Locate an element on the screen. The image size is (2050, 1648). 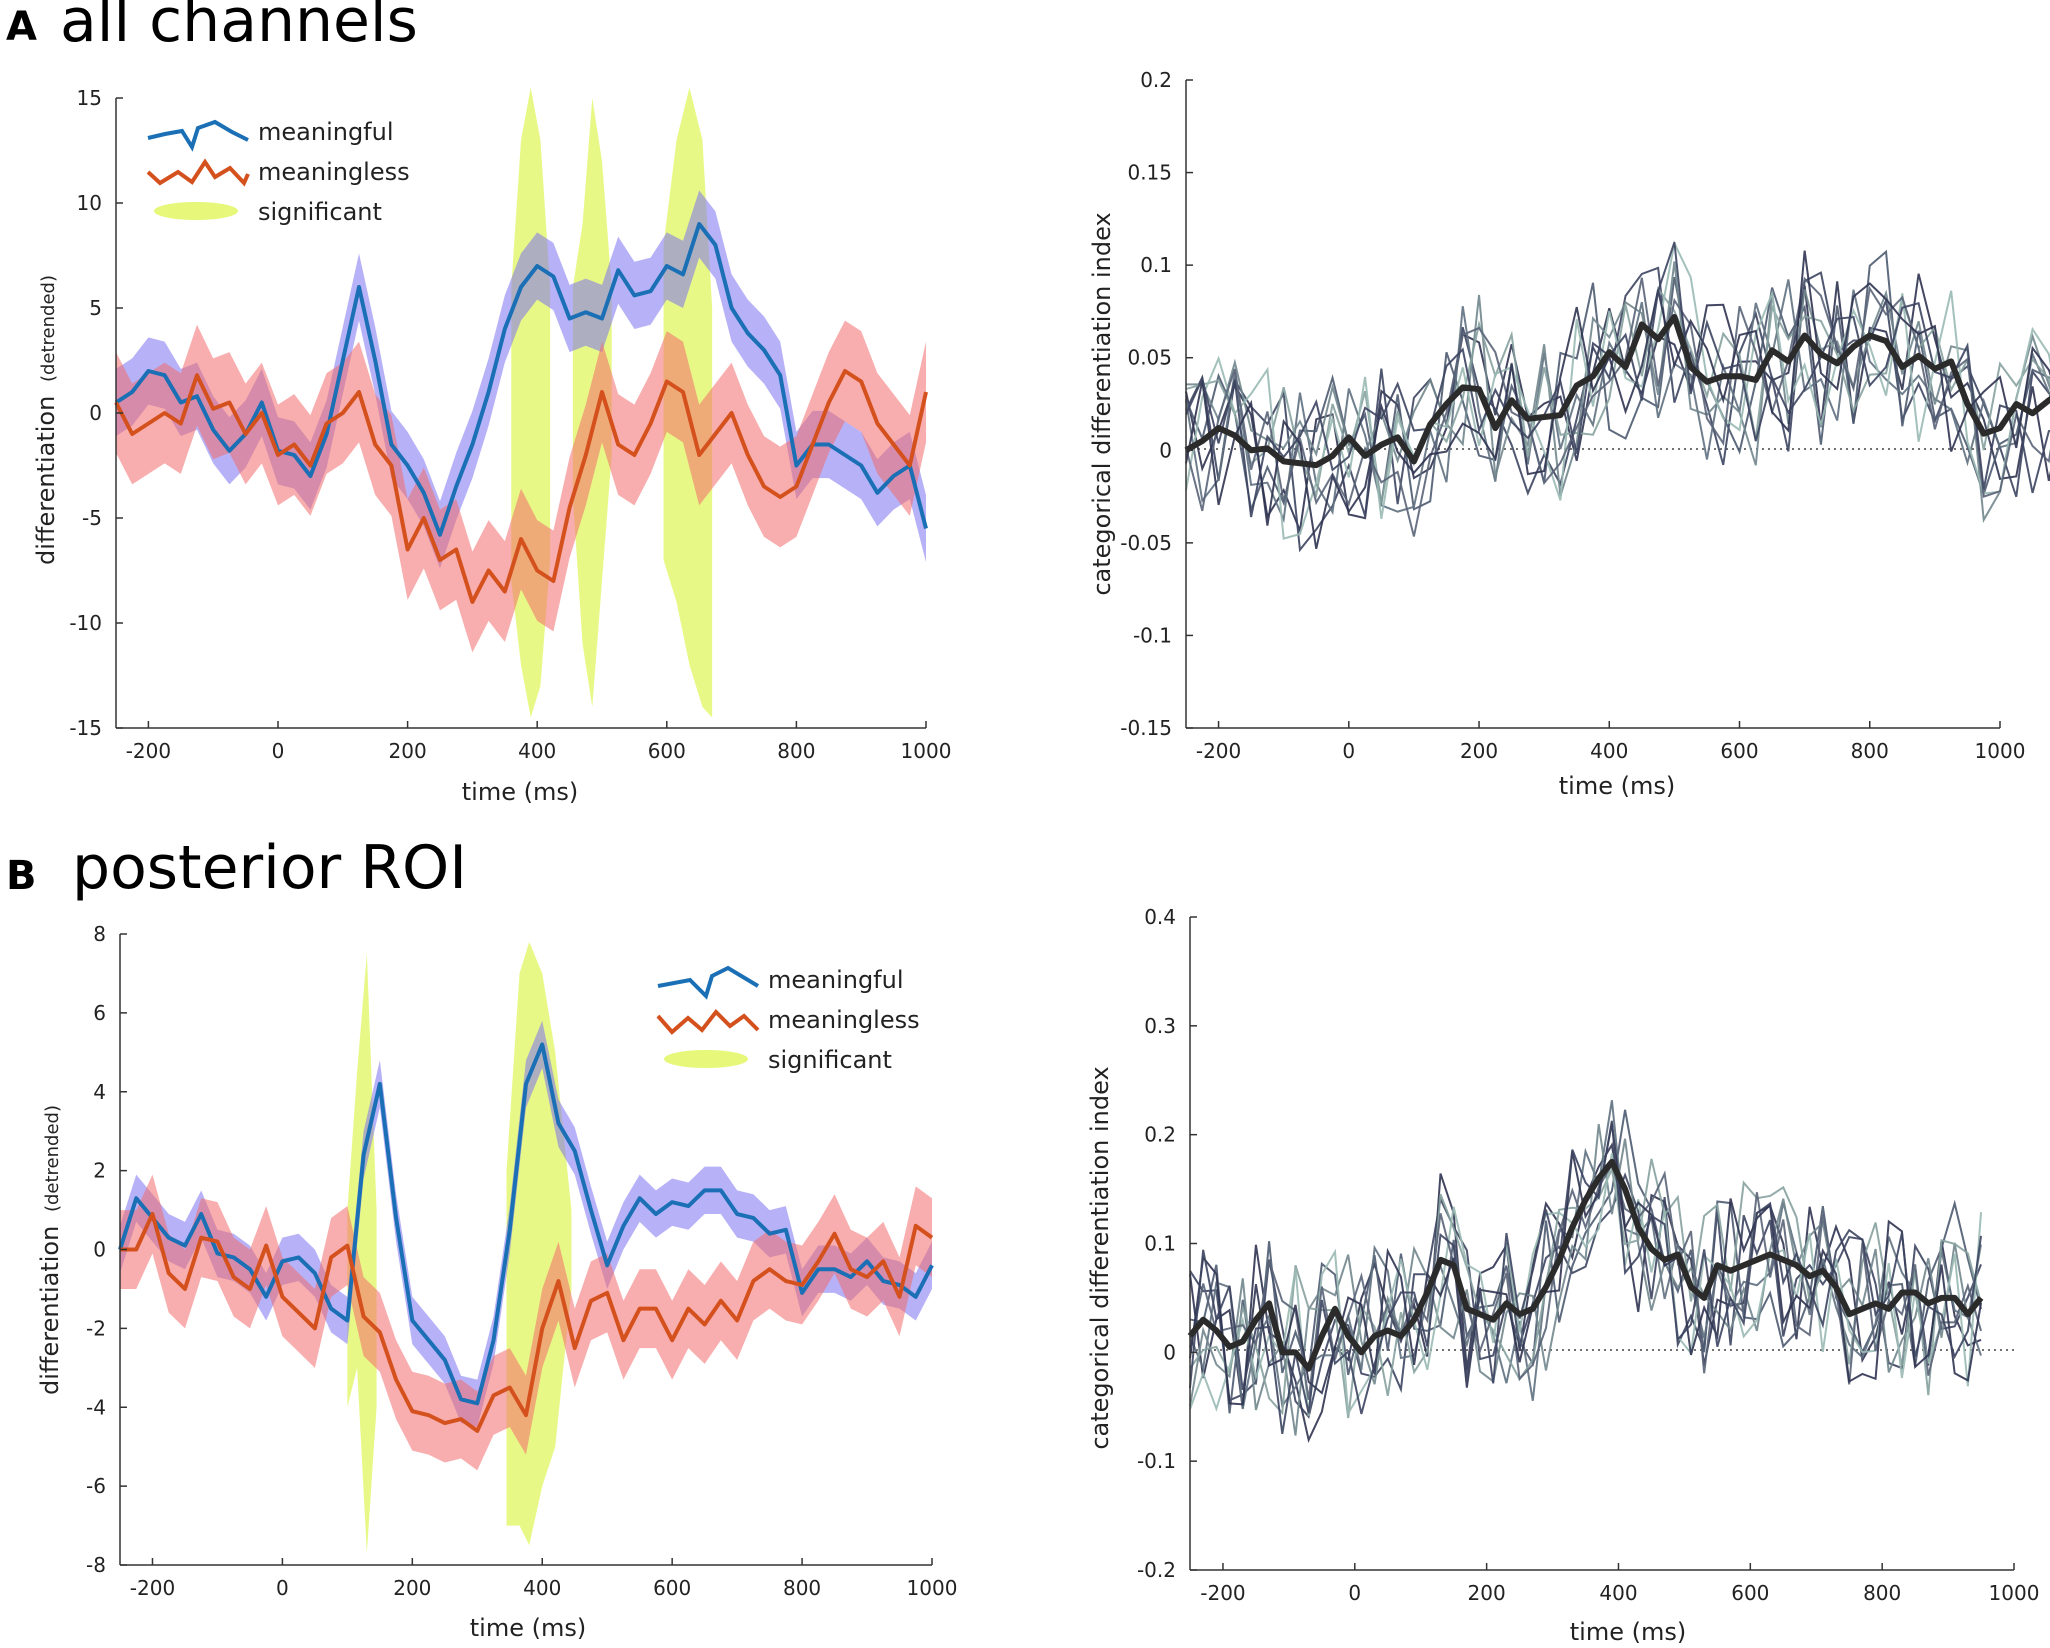
y-tick-label: -2 is located at coordinates (96, 1328).